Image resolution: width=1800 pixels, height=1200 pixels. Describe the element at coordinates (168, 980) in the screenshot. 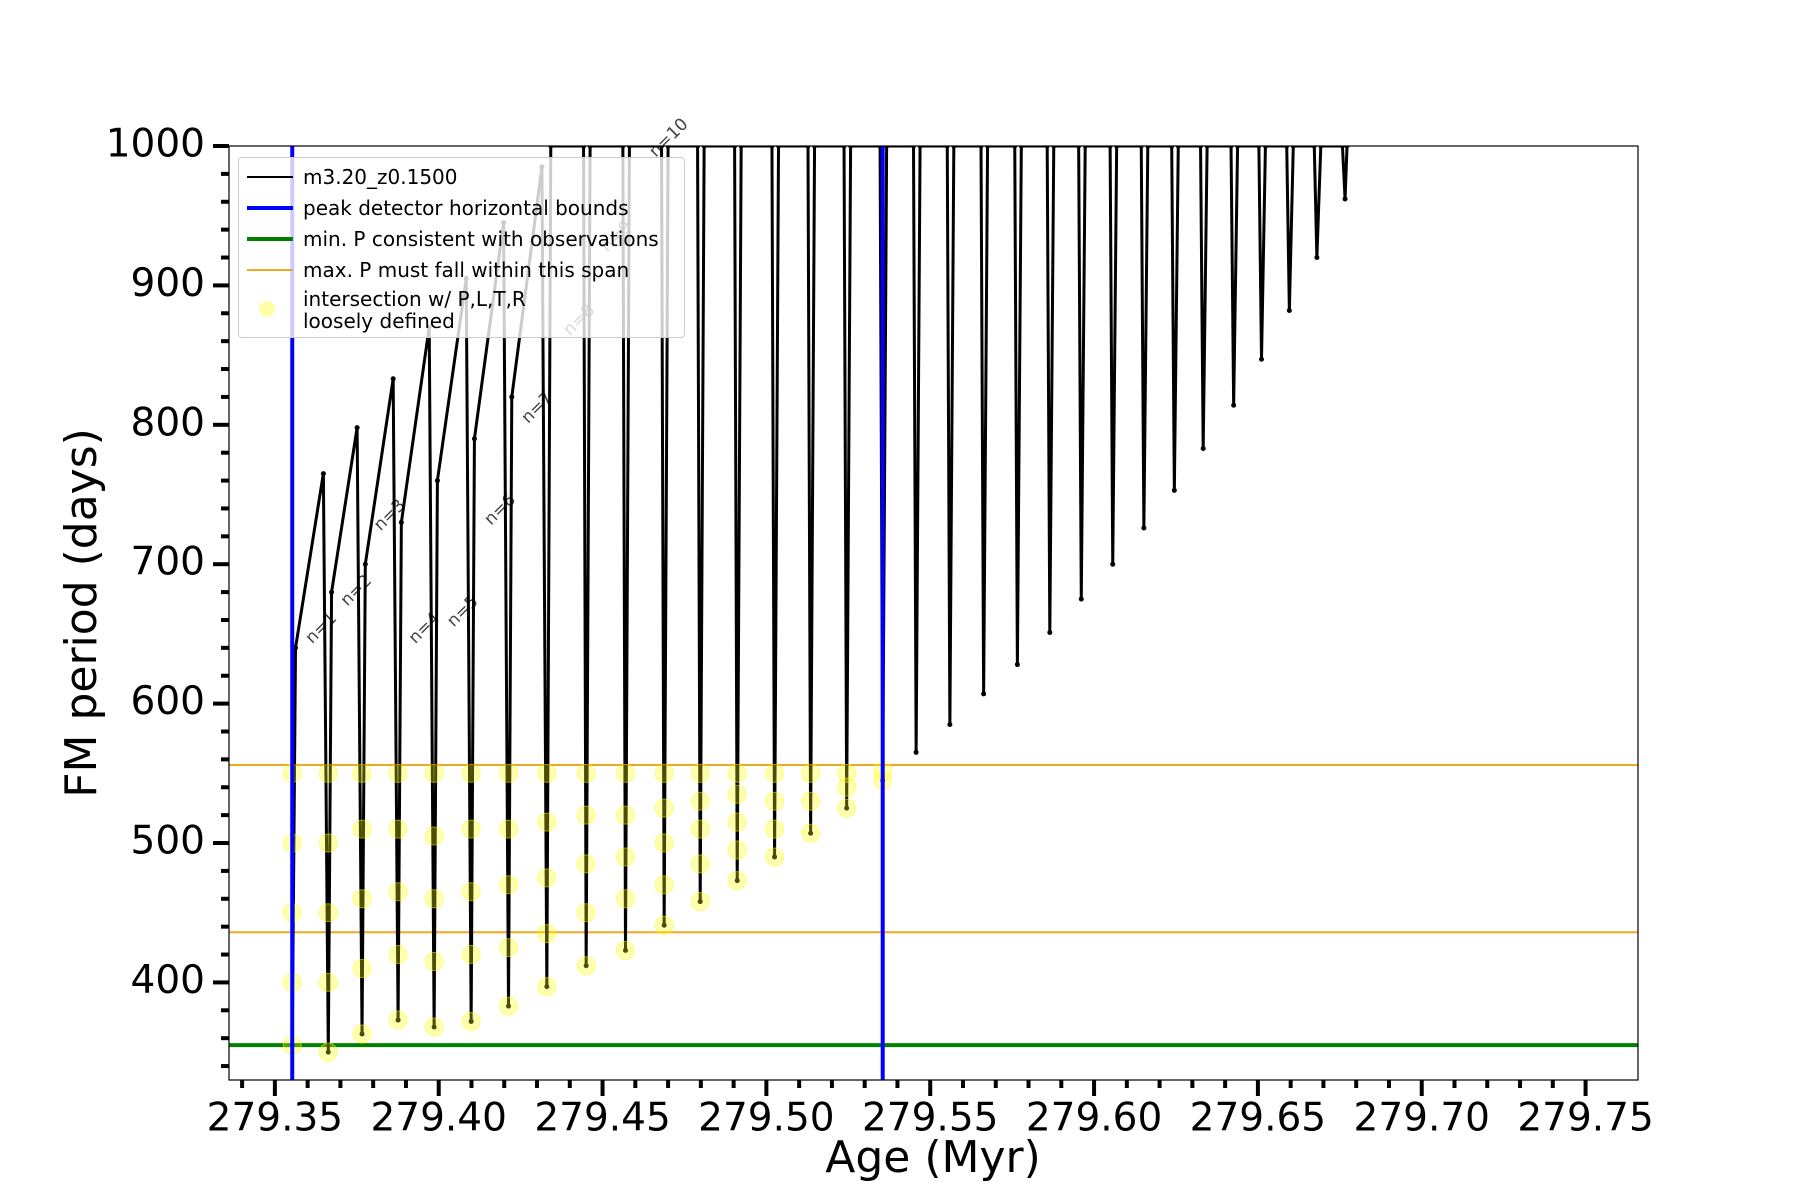

I see `y-tick-label: 400` at that location.